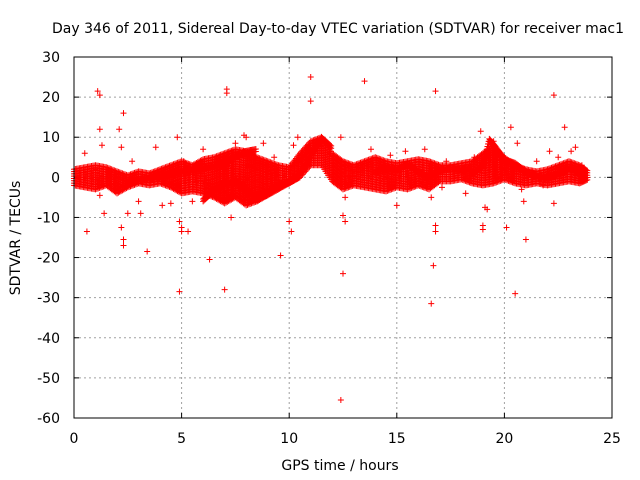  I want to click on x-tick-label: 25, so click(612, 439).